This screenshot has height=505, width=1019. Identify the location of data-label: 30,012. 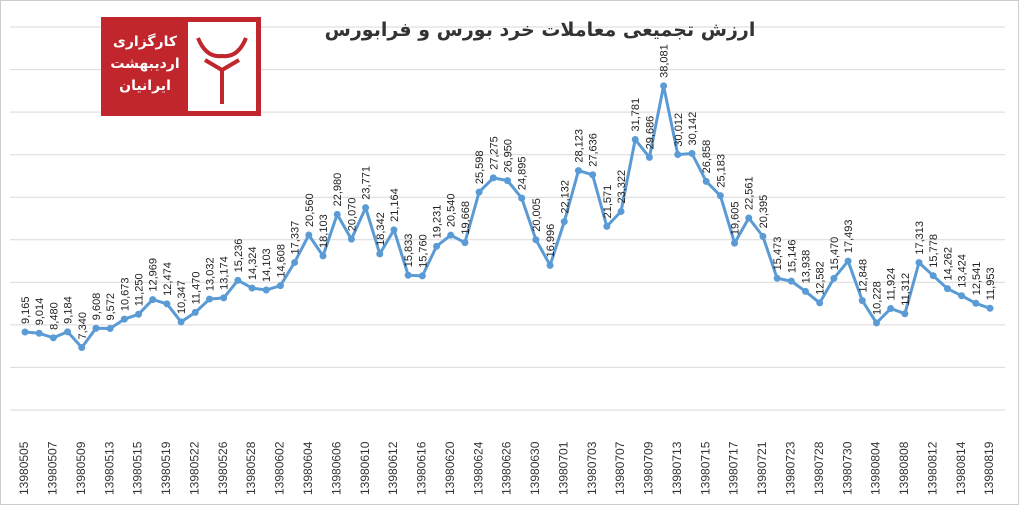
(679, 130).